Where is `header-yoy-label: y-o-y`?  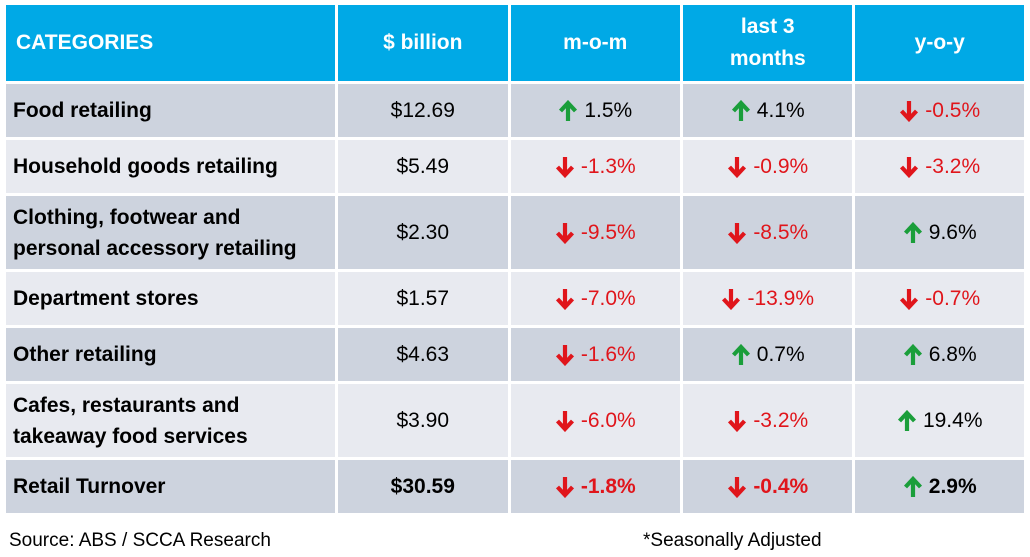 header-yoy-label: y-o-y is located at coordinates (939, 42).